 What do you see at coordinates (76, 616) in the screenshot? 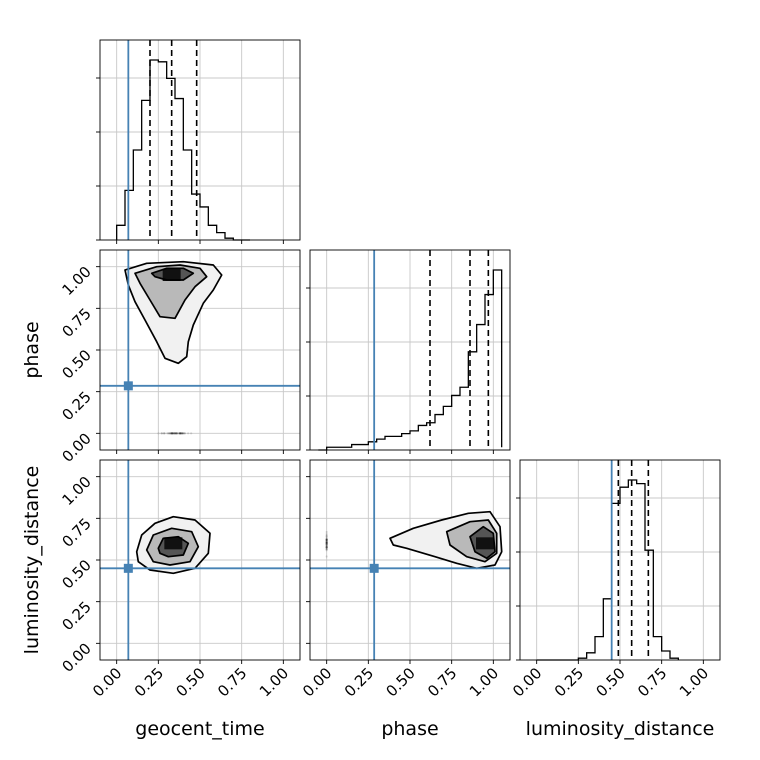
I see `y-tick-label: 0.25` at bounding box center [76, 616].